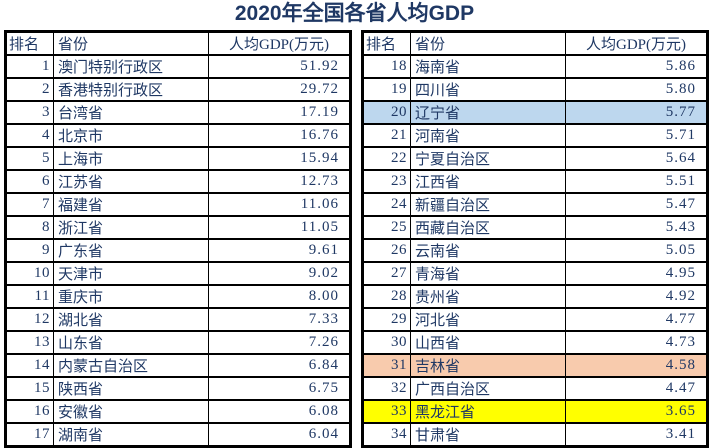 The height and width of the screenshot is (448, 709). I want to click on gdp-cell: 5.64, so click(636, 158).